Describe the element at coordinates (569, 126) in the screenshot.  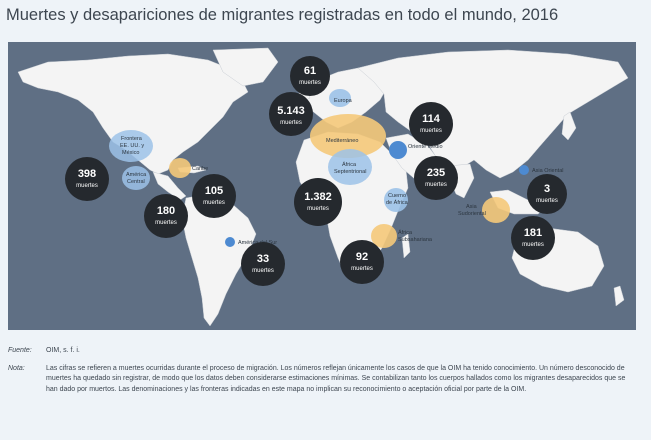
I see `japan-land` at that location.